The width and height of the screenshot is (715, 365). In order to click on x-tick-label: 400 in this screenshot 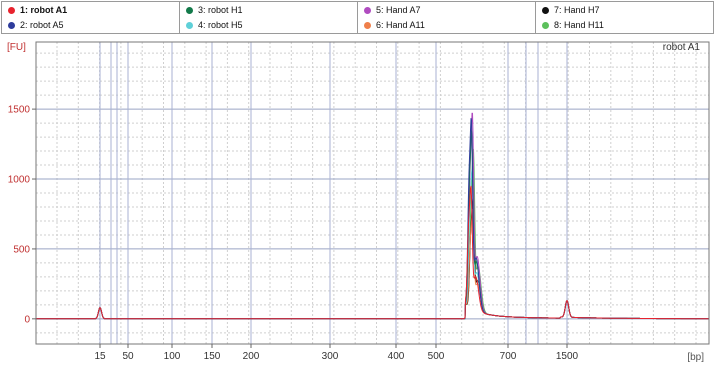, I will do `click(396, 356)`.